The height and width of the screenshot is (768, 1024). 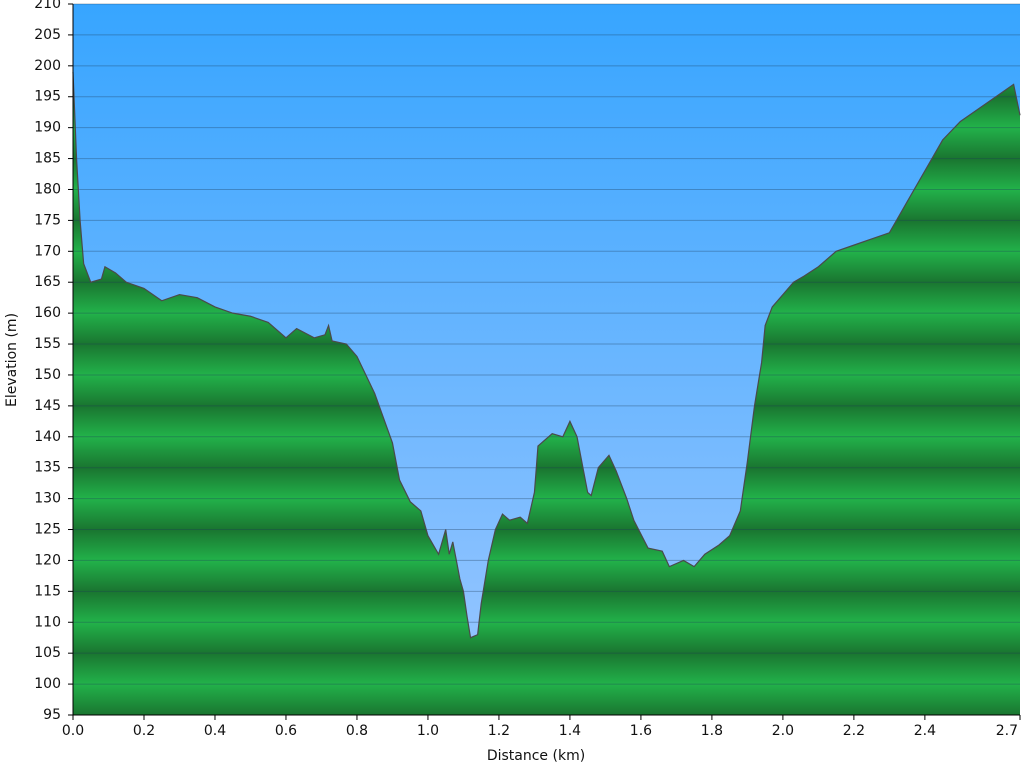 I want to click on x-tick-label: 2.0, so click(x=783, y=731).